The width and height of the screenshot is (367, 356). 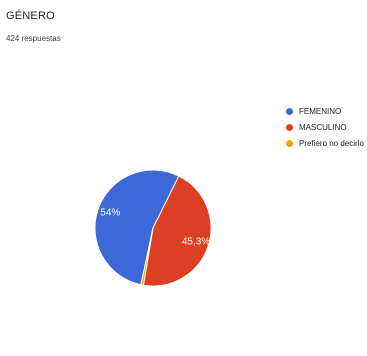 What do you see at coordinates (33, 38) in the screenshot?
I see `response-count: 424 respuestas` at bounding box center [33, 38].